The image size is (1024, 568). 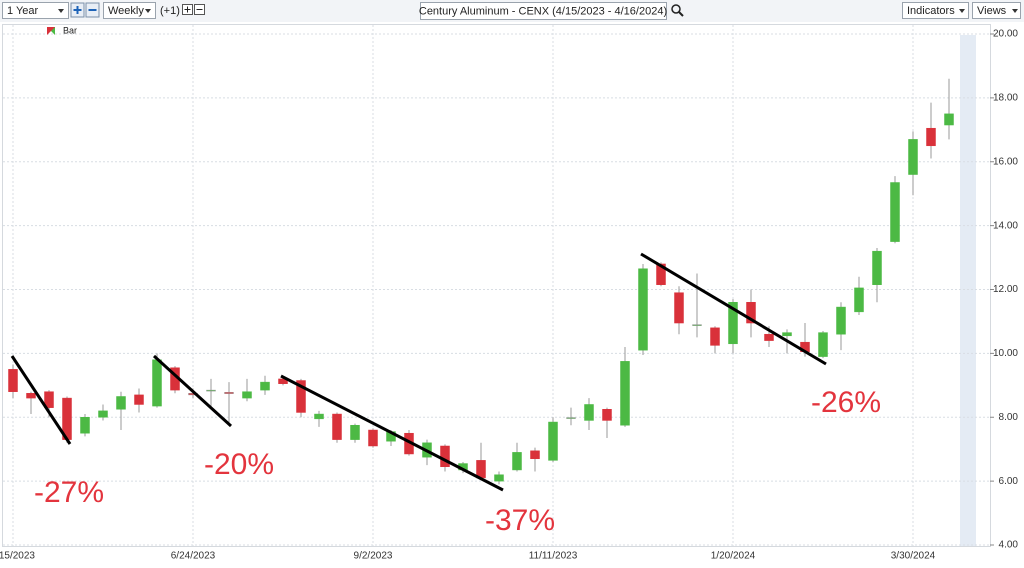 What do you see at coordinates (193, 556) in the screenshot?
I see `x-tick-label: 6/24/2023` at bounding box center [193, 556].